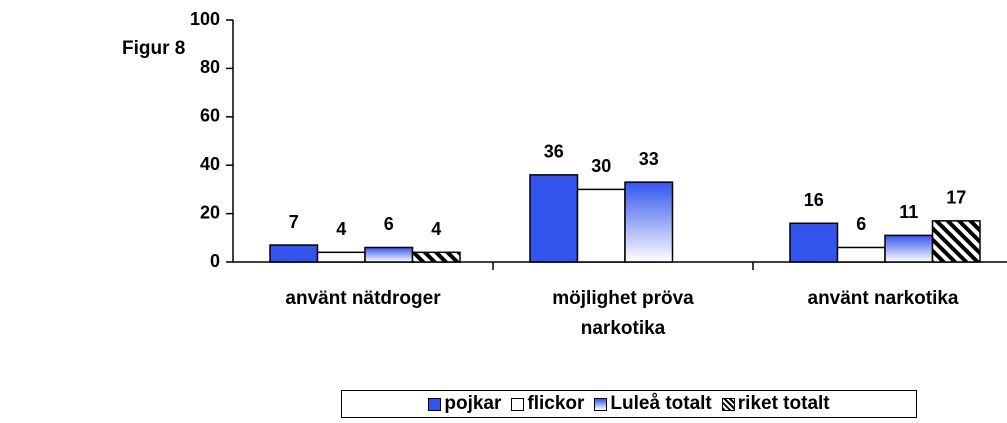 The image size is (1007, 423). Describe the element at coordinates (215, 261) in the screenshot. I see `y-tick-label: 0` at that location.